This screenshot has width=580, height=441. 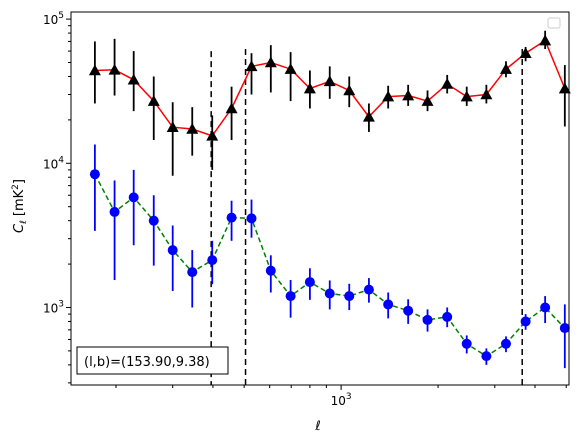 I want to click on legend-box, so click(x=554, y=23).